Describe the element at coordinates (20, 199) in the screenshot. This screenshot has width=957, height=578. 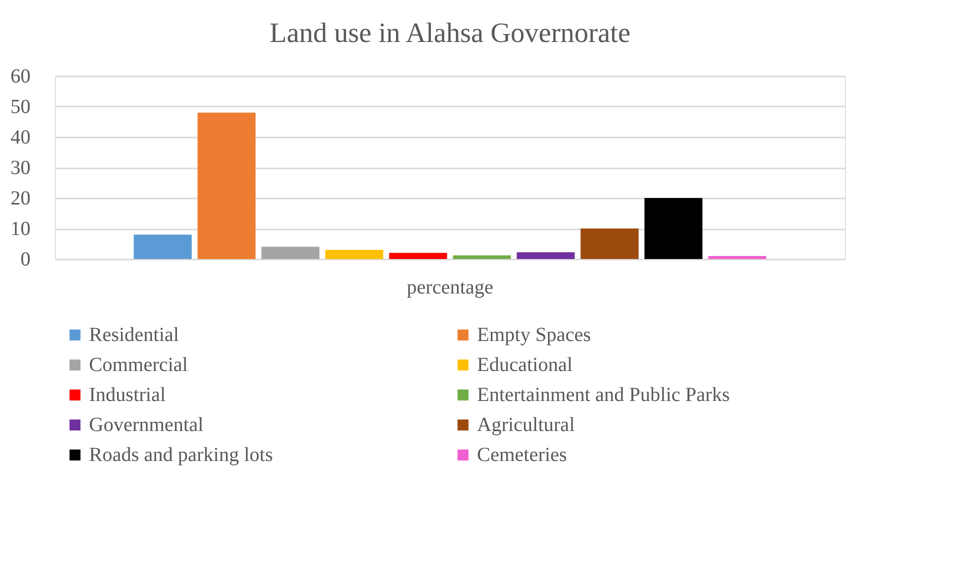
I see `y-tick-label: 20` at that location.